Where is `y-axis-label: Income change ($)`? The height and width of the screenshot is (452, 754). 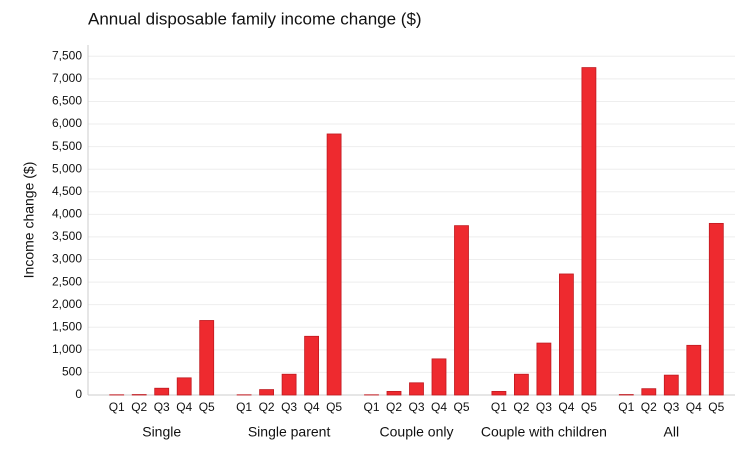 y-axis-label: Income change ($) is located at coordinates (29, 220).